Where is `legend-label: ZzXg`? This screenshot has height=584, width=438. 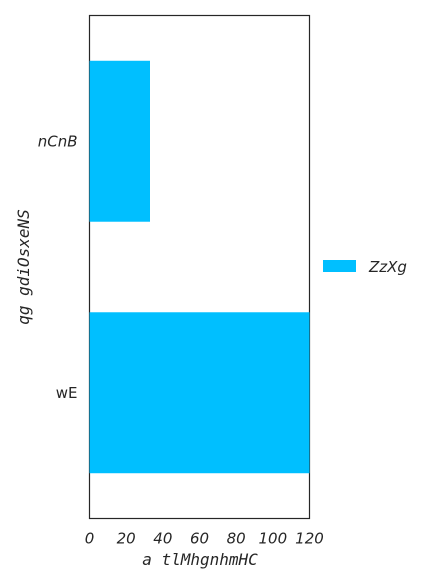
legend-label: ZzXg is located at coordinates (387, 267).